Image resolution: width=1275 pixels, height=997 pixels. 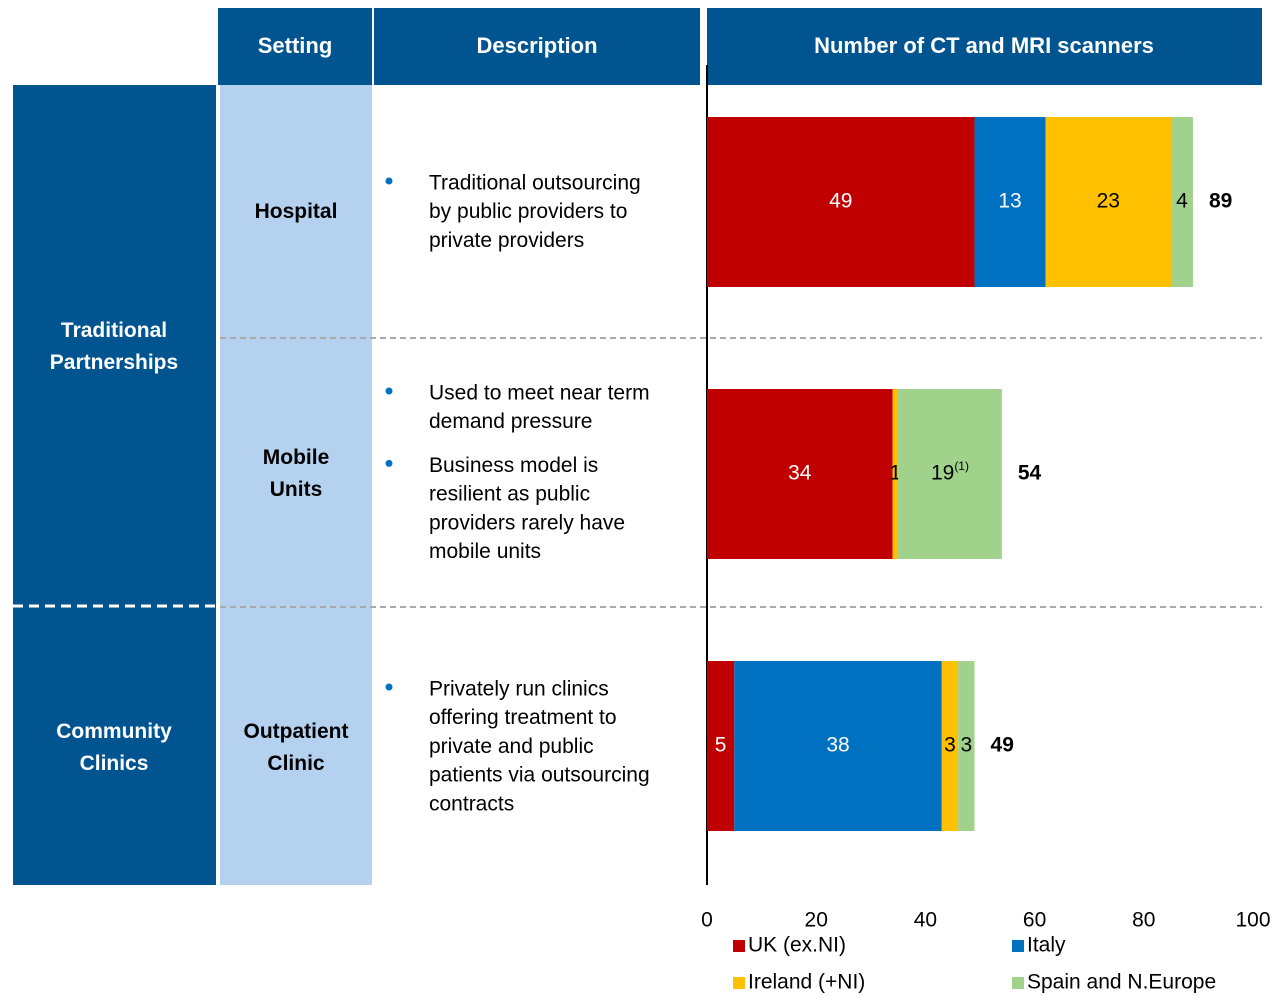 I want to click on value-label: 49, so click(x=840, y=201).